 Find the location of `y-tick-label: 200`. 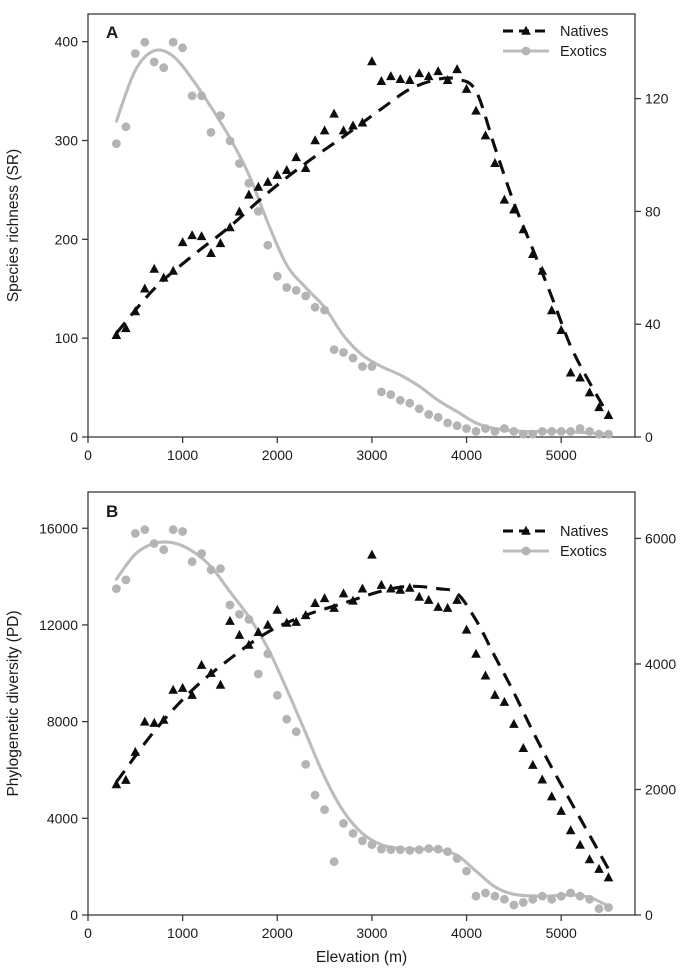

y-tick-label: 200 is located at coordinates (67, 239).